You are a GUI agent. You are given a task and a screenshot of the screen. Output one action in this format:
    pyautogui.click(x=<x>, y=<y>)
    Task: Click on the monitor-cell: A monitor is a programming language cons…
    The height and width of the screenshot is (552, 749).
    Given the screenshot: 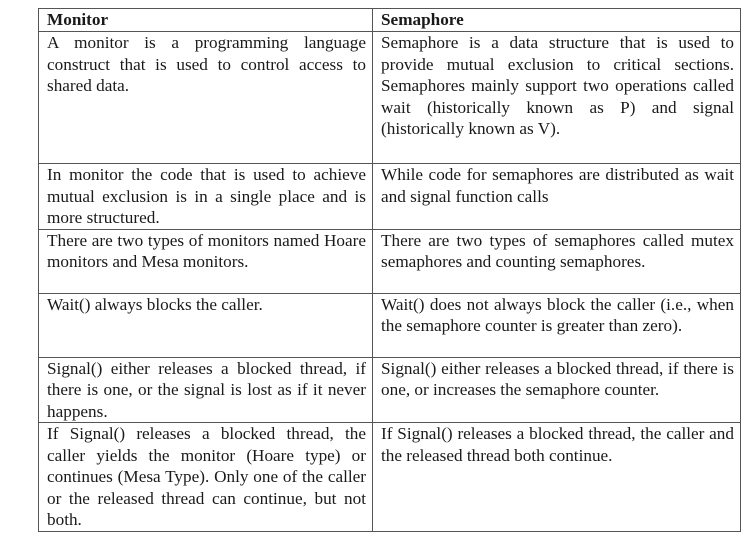 What is the action you would take?
    pyautogui.click(x=205, y=97)
    